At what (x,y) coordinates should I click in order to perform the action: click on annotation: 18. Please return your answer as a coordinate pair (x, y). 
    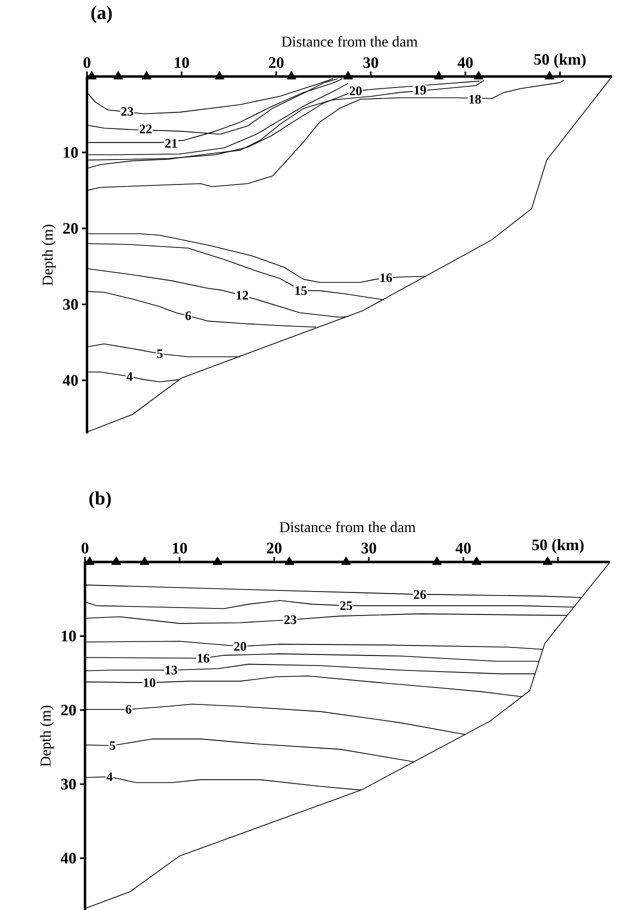
    Looking at the image, I should click on (475, 99).